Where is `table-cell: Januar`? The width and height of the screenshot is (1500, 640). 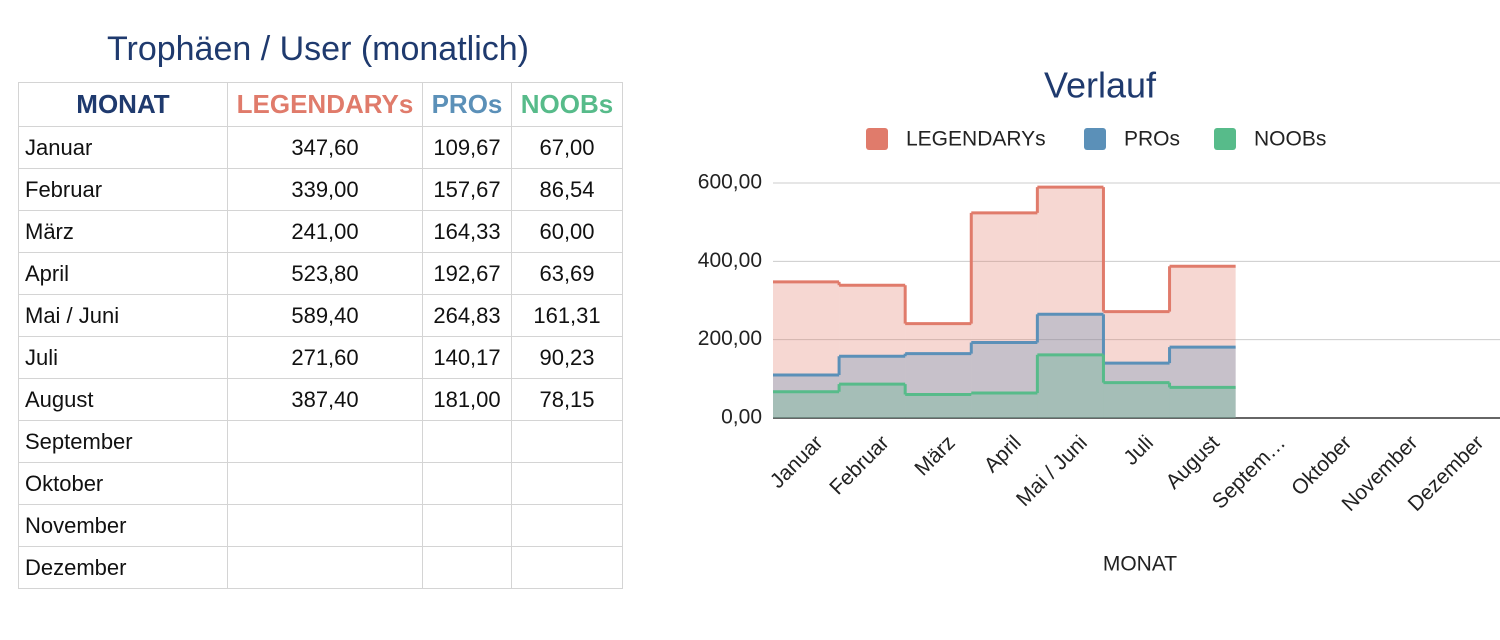
table-cell: Januar is located at coordinates (123, 147).